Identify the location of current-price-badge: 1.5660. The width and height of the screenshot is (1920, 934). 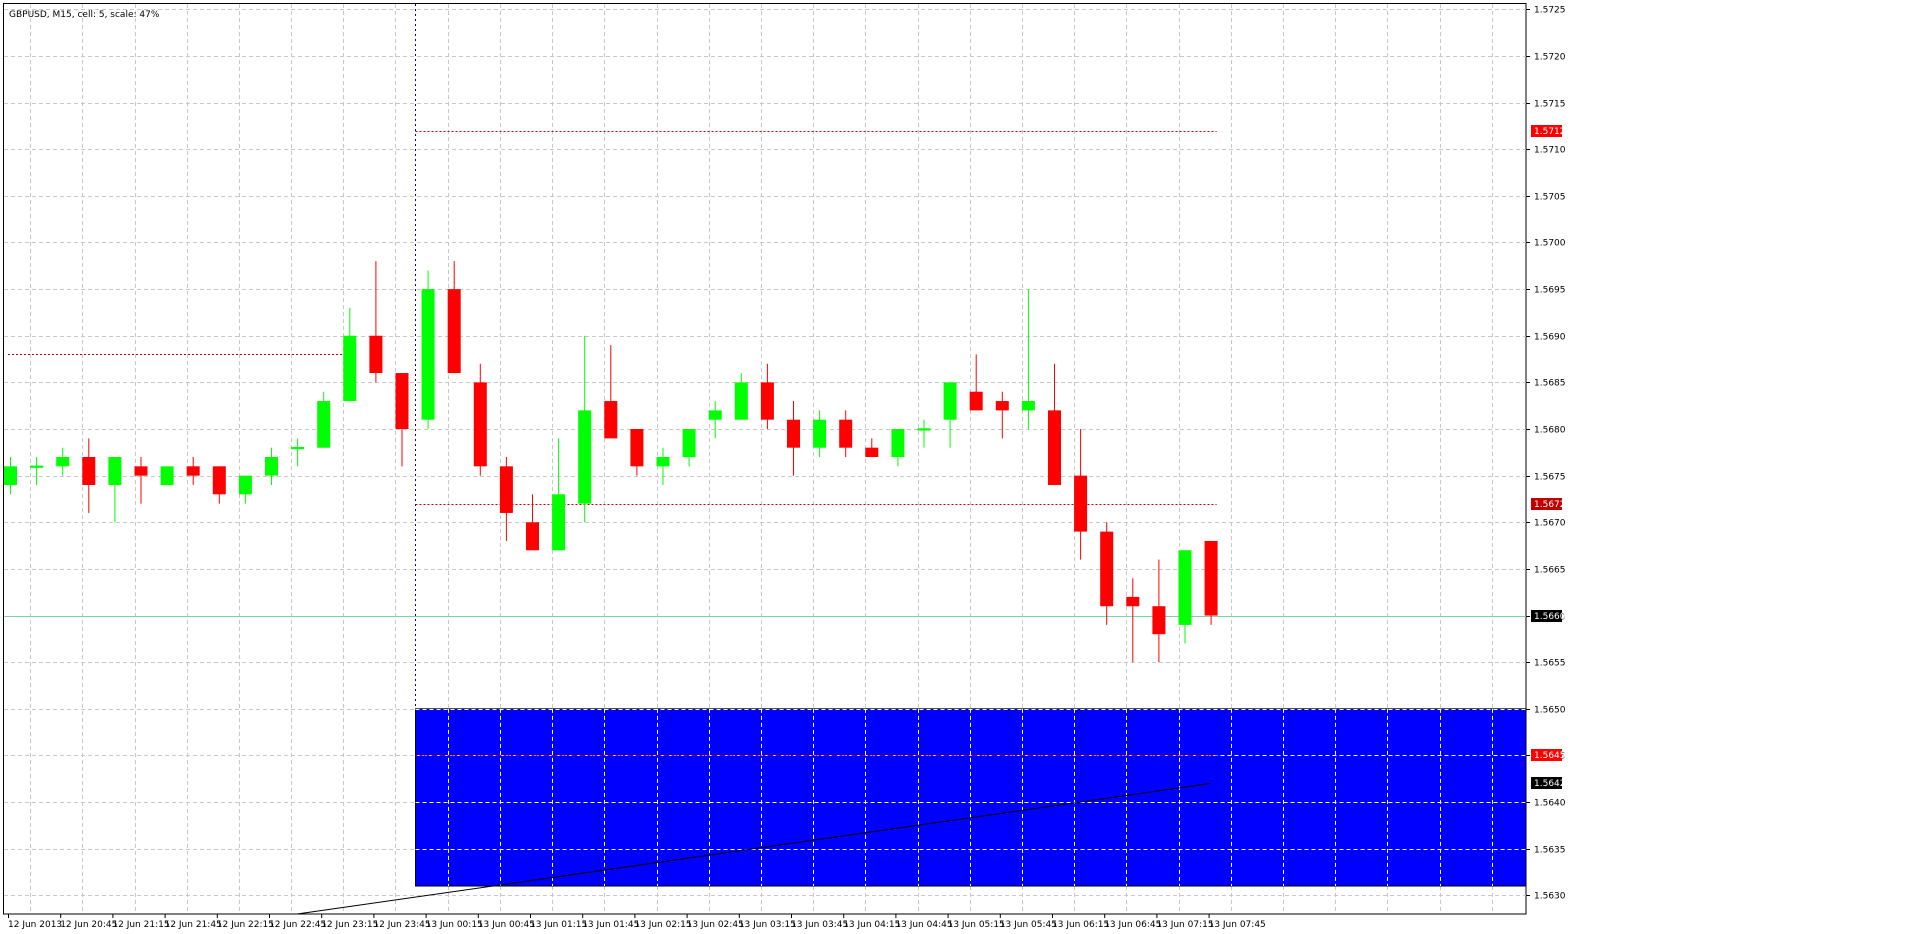
(1550, 617).